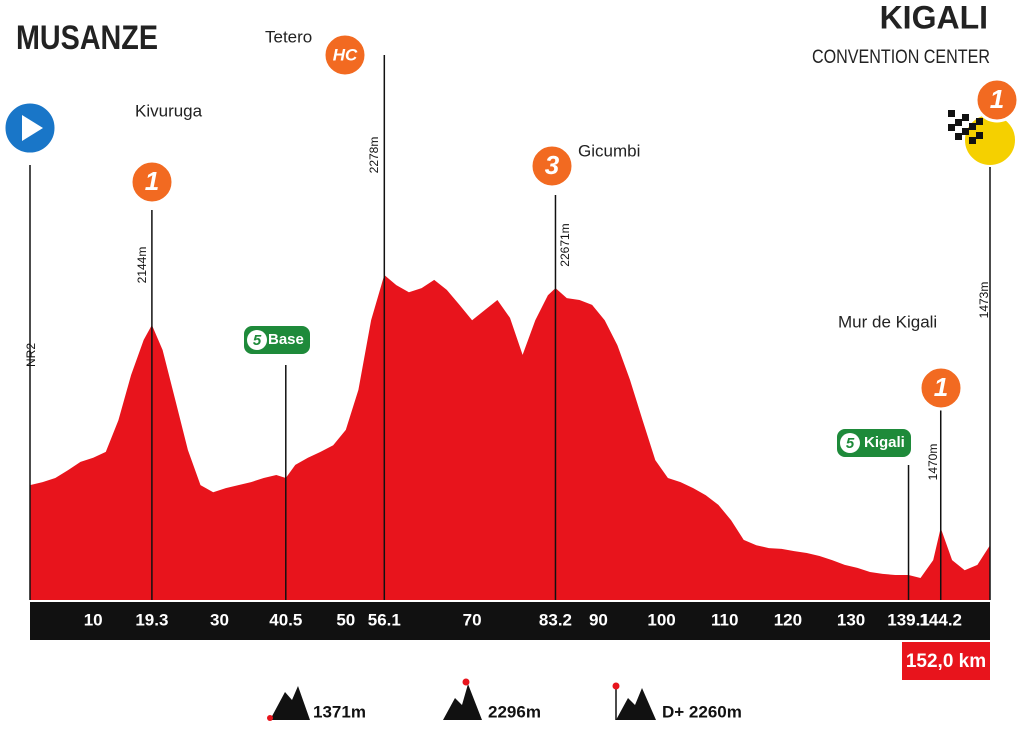 The width and height of the screenshot is (1024, 730). I want to click on x-tick-label: 120, so click(788, 619).